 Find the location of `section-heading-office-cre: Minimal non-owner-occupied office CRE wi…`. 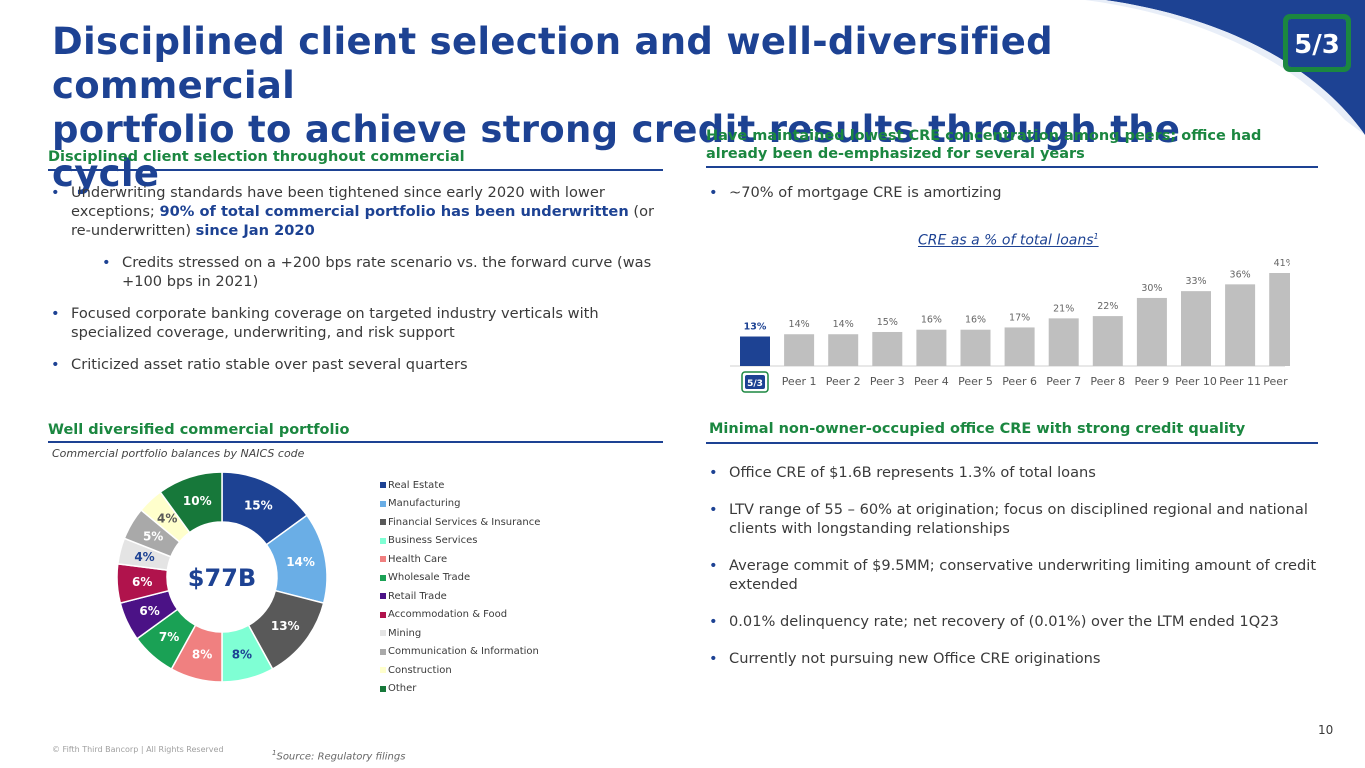

section-heading-office-cre: Minimal non-owner-occupied office CRE wi… is located at coordinates (977, 429).